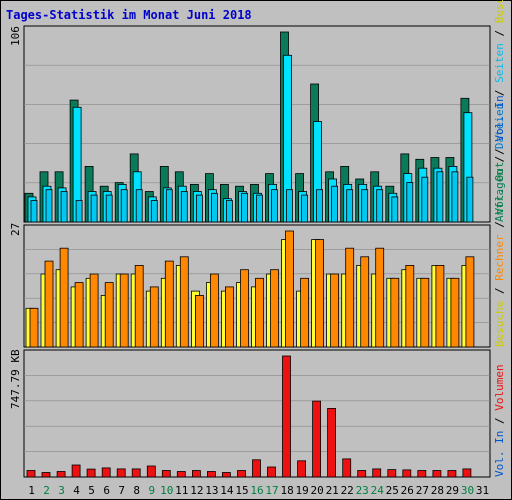 Image resolution: width=512 pixels, height=500 pixels. Describe the element at coordinates (15, 229) in the screenshot. I see `middle-max-label: 27` at that location.